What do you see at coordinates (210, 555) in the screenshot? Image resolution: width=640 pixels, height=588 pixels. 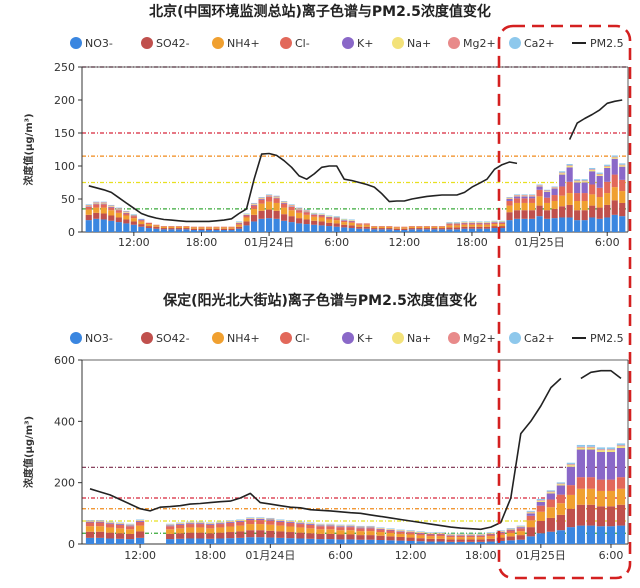 I see `x-tick-label: 18:00` at bounding box center [210, 555].